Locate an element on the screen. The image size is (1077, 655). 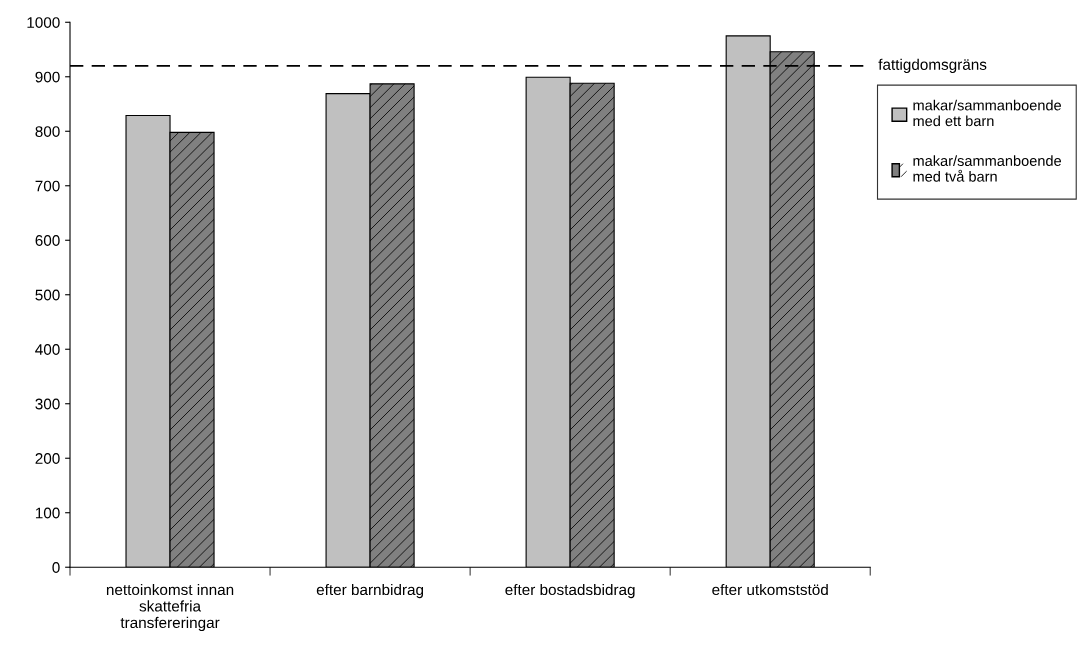
y-tick-label: 400 is located at coordinates (47, 349).